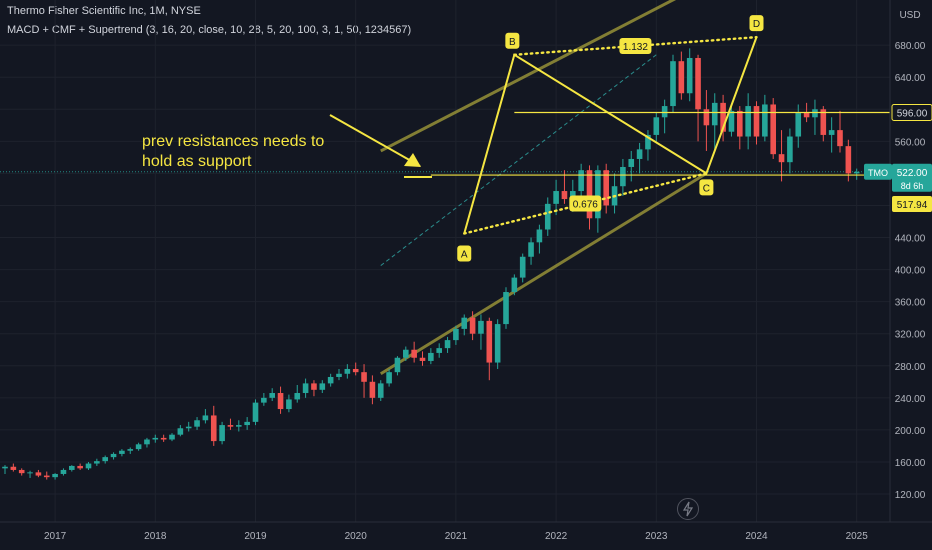  I want to click on y-tick-label: 680.00, so click(910, 46).